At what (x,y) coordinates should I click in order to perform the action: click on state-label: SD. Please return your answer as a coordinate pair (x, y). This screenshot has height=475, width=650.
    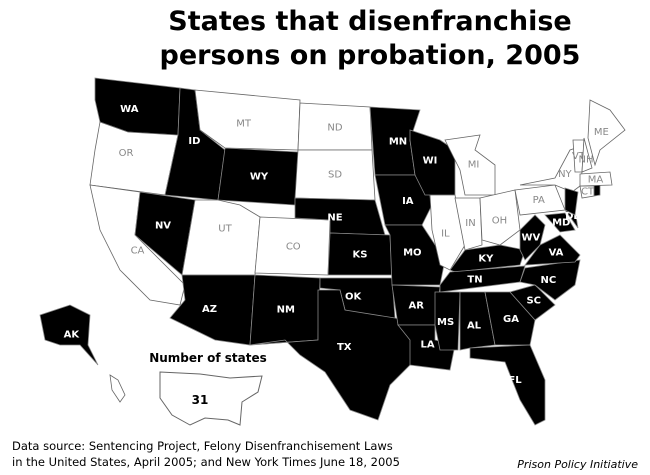
    Looking at the image, I should click on (335, 175).